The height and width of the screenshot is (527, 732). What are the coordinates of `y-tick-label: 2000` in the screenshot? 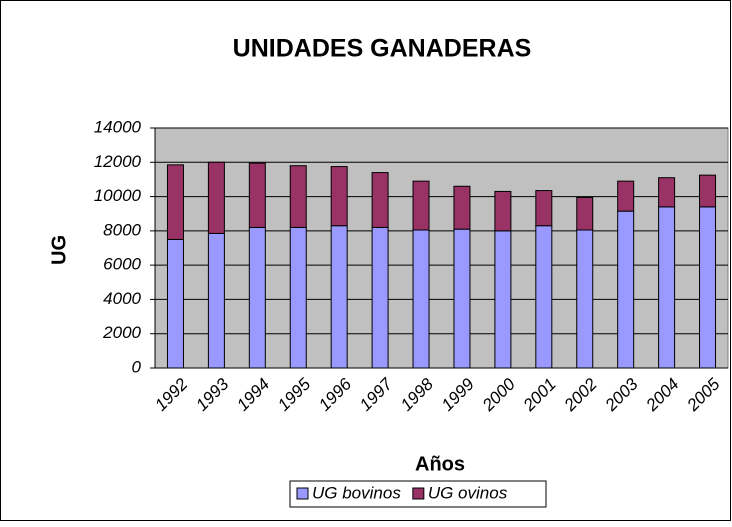 It's located at (121, 332).